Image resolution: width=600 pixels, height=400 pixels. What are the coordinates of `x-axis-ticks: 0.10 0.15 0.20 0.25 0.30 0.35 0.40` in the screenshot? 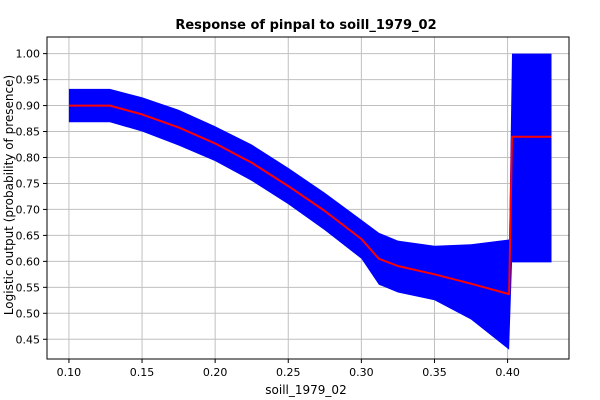 It's located at (288, 369).